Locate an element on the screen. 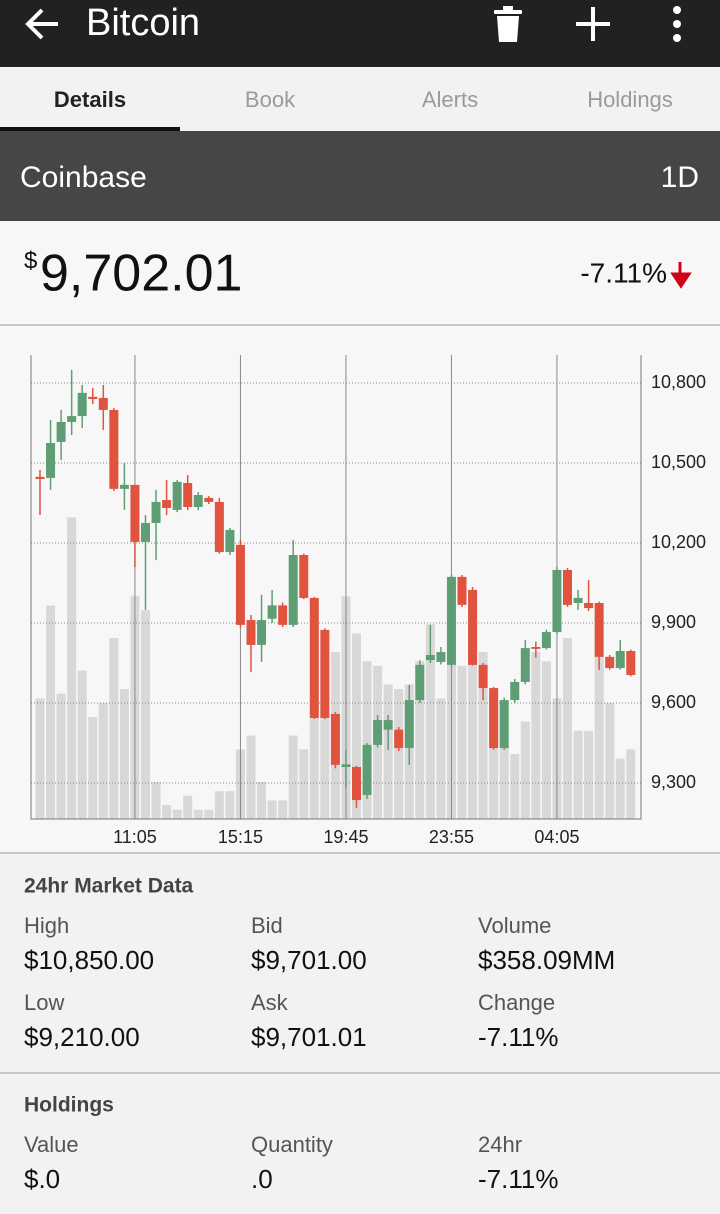 Image resolution: width=720 pixels, height=1214 pixels. y-tick-label: 9,600 is located at coordinates (673, 702).